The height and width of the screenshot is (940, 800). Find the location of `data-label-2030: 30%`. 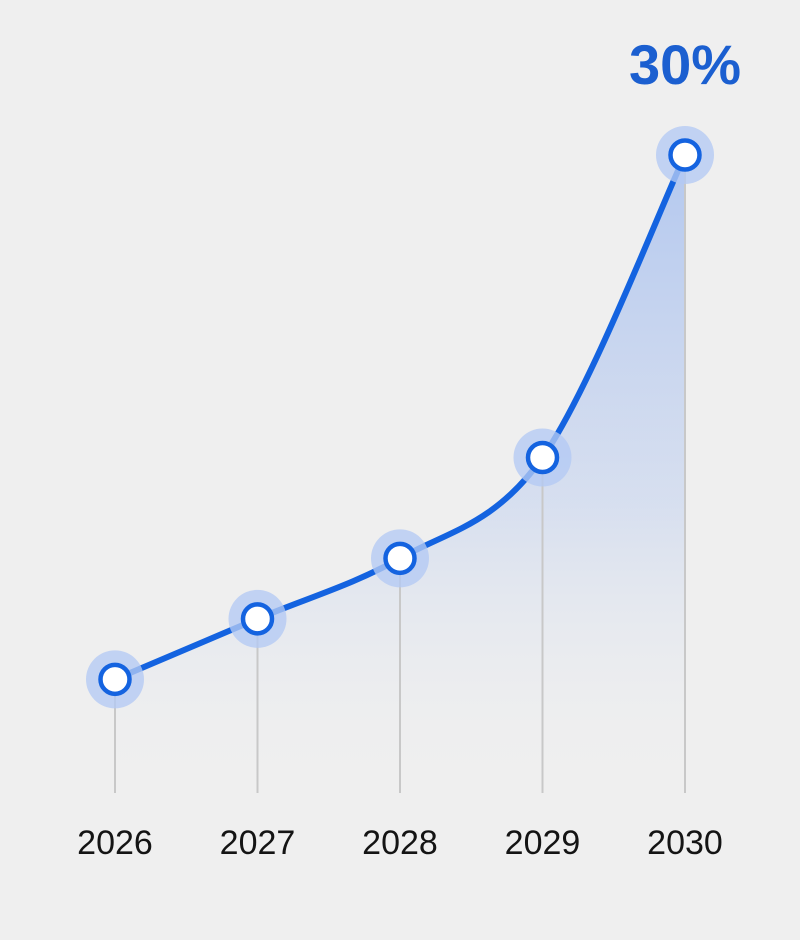

data-label-2030: 30% is located at coordinates (685, 64).